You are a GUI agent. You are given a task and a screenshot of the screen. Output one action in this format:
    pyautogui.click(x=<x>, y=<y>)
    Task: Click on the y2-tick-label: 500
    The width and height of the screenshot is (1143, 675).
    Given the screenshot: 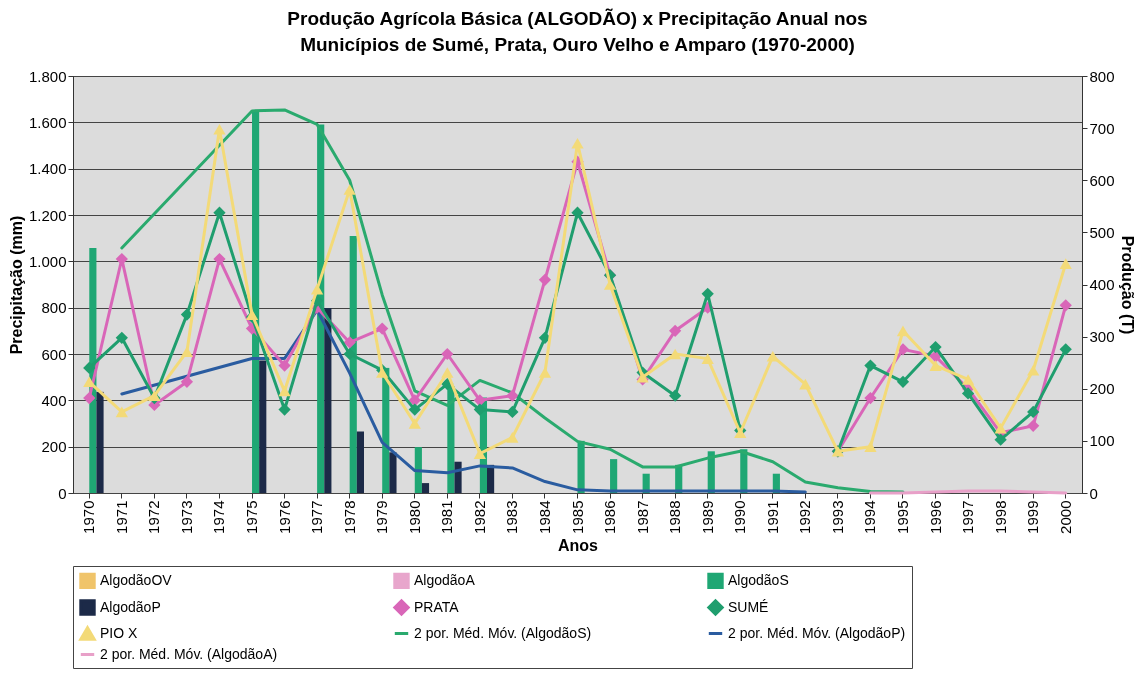 What is the action you would take?
    pyautogui.click(x=1102, y=232)
    